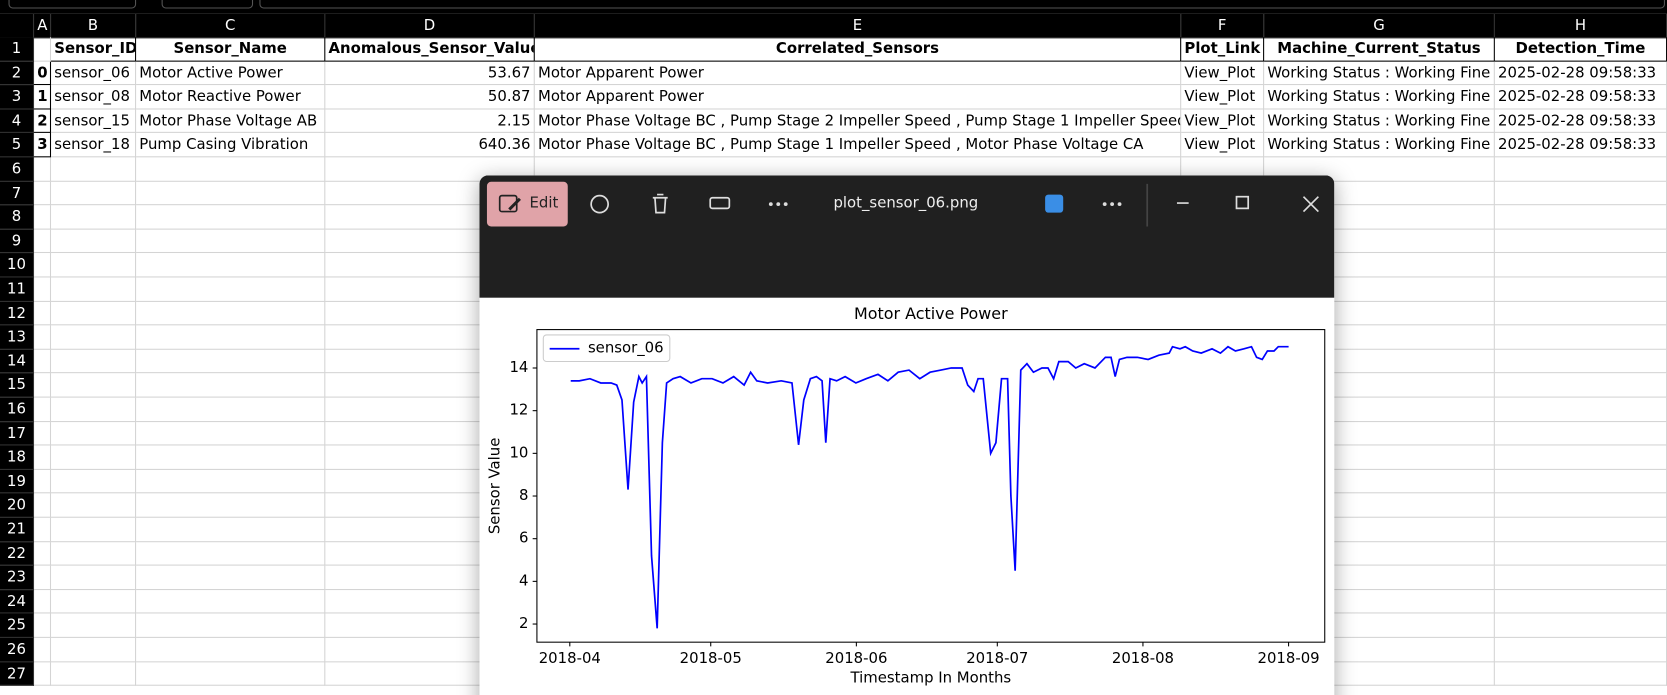 The width and height of the screenshot is (1667, 695). What do you see at coordinates (94, 145) in the screenshot?
I see `cell: sensor_18` at bounding box center [94, 145].